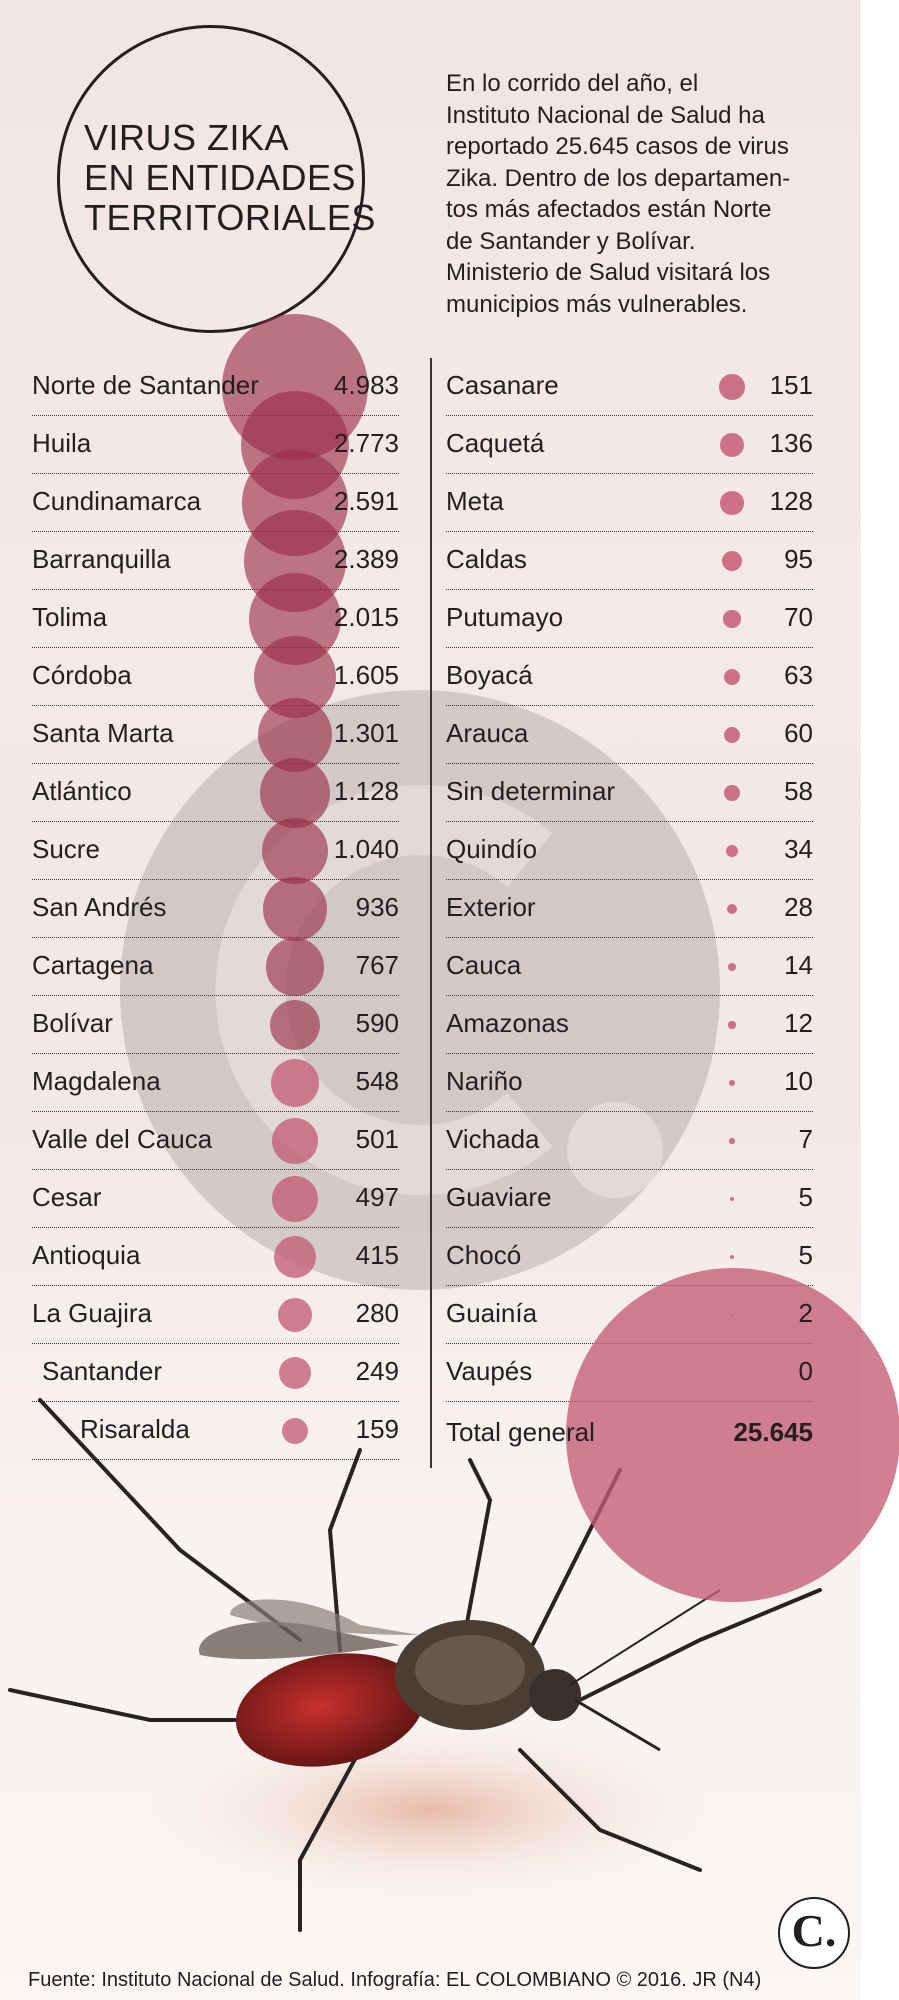 Image resolution: width=899 pixels, height=2000 pixels. What do you see at coordinates (82, 791) in the screenshot?
I see `row-label: Atlántico` at bounding box center [82, 791].